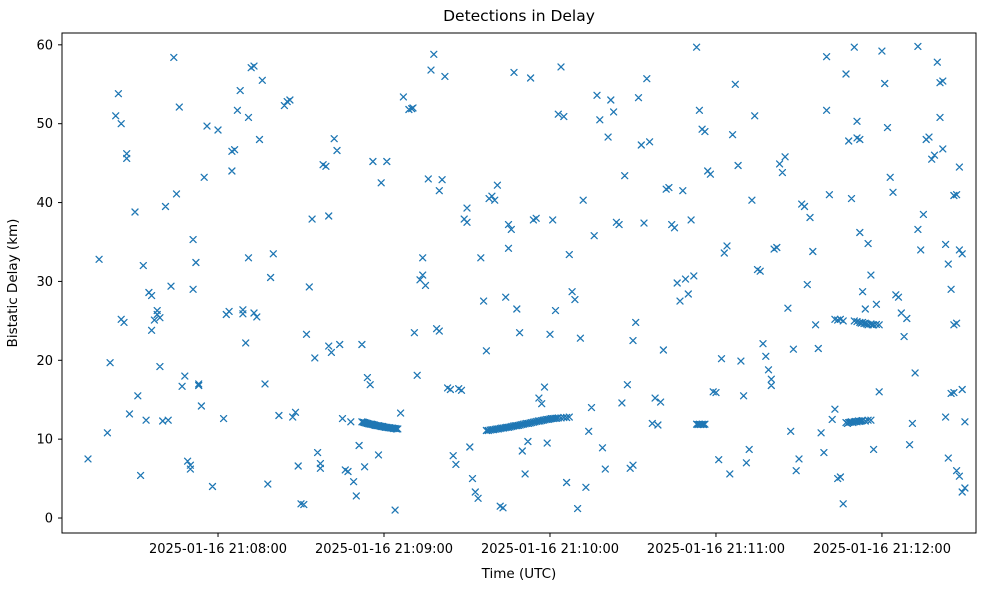 The height and width of the screenshot is (590, 989). I want to click on y-tick-label: 60, so click(44, 45).